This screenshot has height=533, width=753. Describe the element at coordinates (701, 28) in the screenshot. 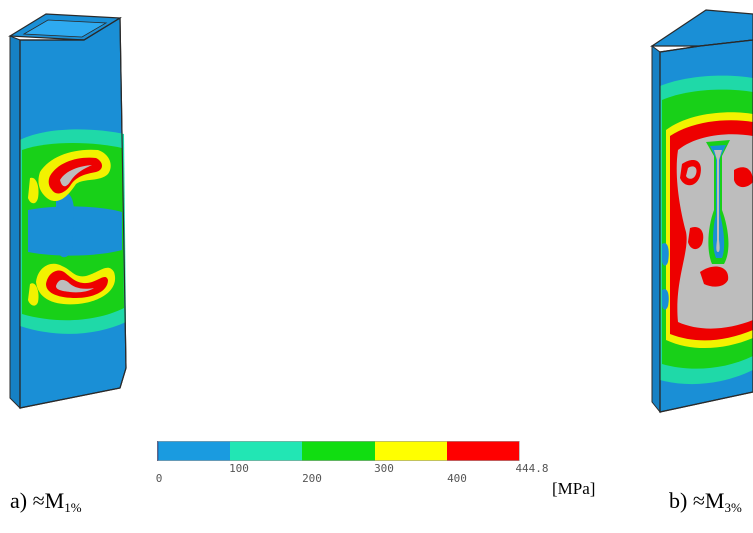

I see `column-b-top-cap` at that location.